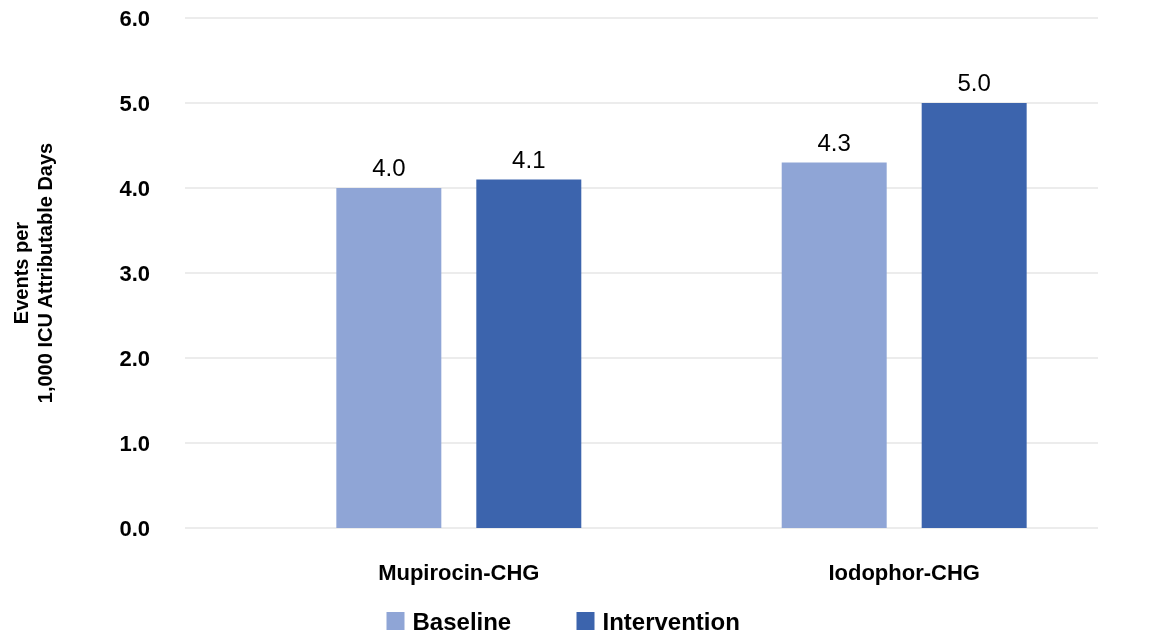 The image size is (1153, 644). Describe the element at coordinates (529, 159) in the screenshot. I see `data-label: 4.1` at that location.